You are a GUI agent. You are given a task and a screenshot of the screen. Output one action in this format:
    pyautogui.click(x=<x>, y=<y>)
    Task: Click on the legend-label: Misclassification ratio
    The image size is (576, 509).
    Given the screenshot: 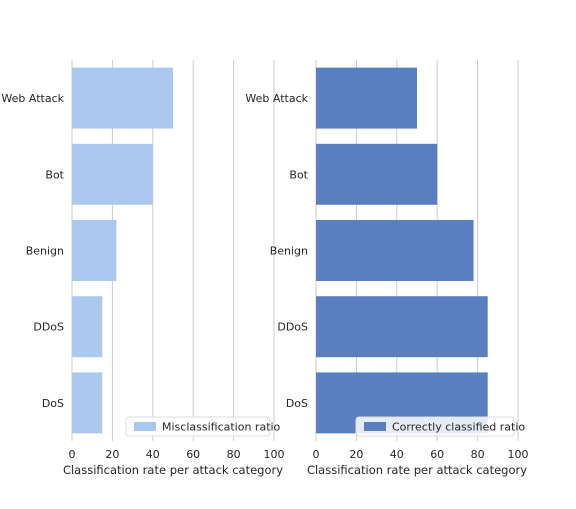 What is the action you would take?
    pyautogui.click(x=221, y=427)
    